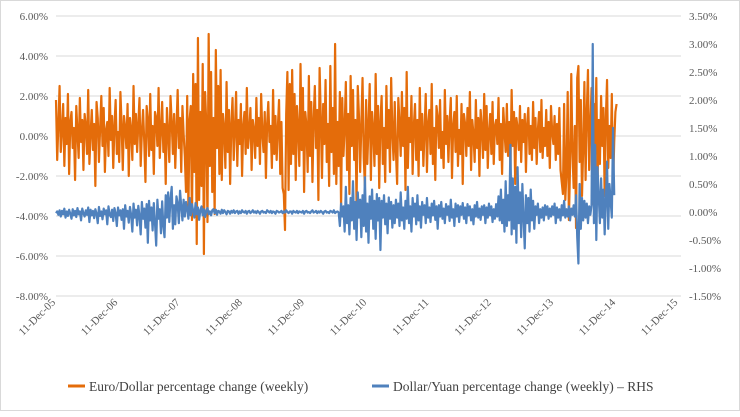  Describe the element at coordinates (703, 73) in the screenshot. I see `y-right-tick-label: 2.50%` at that location.